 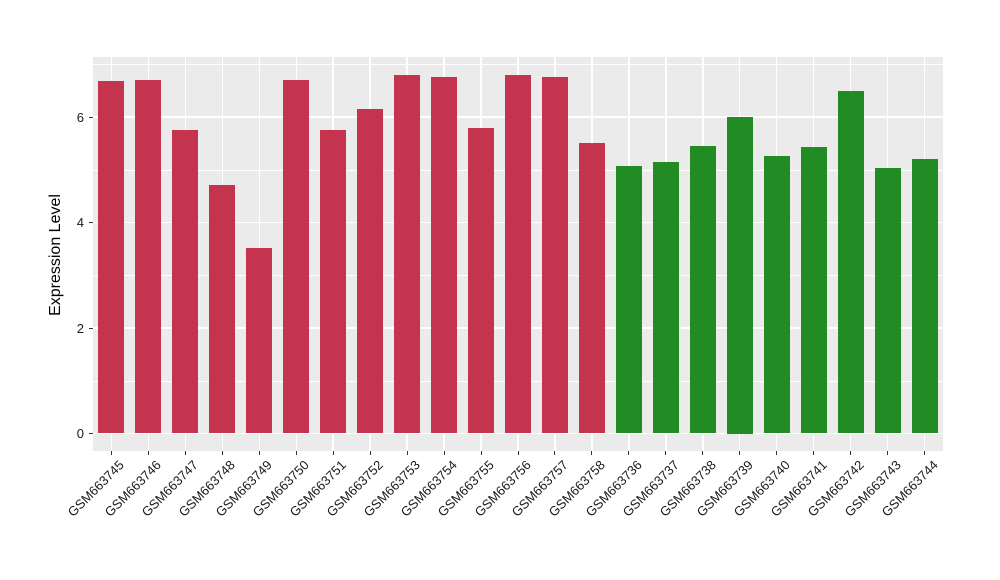 What do you see at coordinates (80, 117) in the screenshot?
I see `y-tick-label: 6` at bounding box center [80, 117].